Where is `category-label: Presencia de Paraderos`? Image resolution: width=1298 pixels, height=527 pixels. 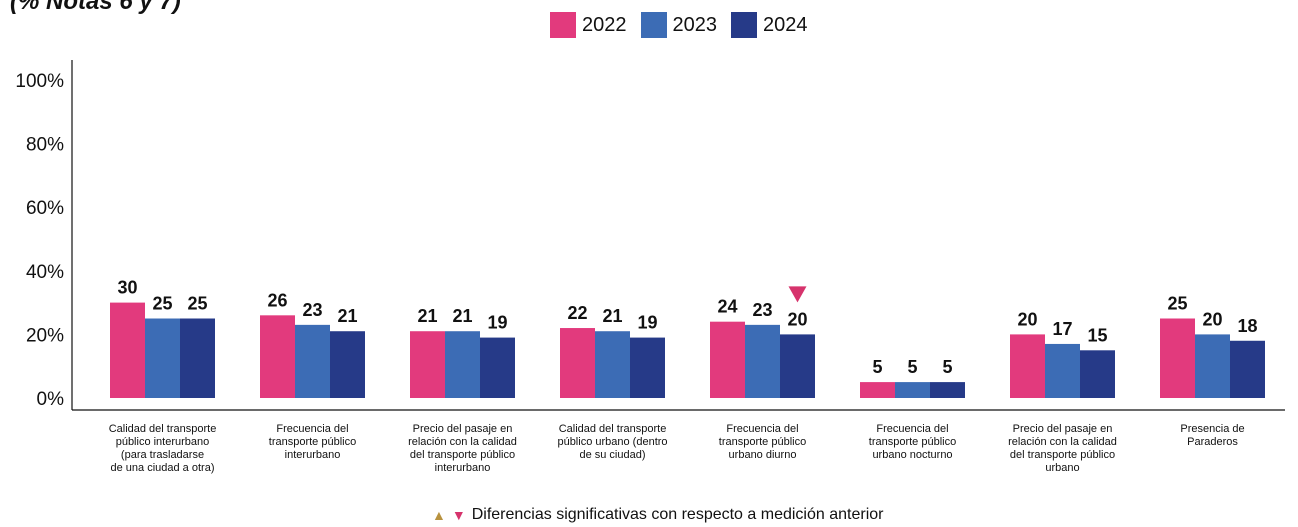
category-label: Presencia de Paraderos is located at coordinates (1213, 436).